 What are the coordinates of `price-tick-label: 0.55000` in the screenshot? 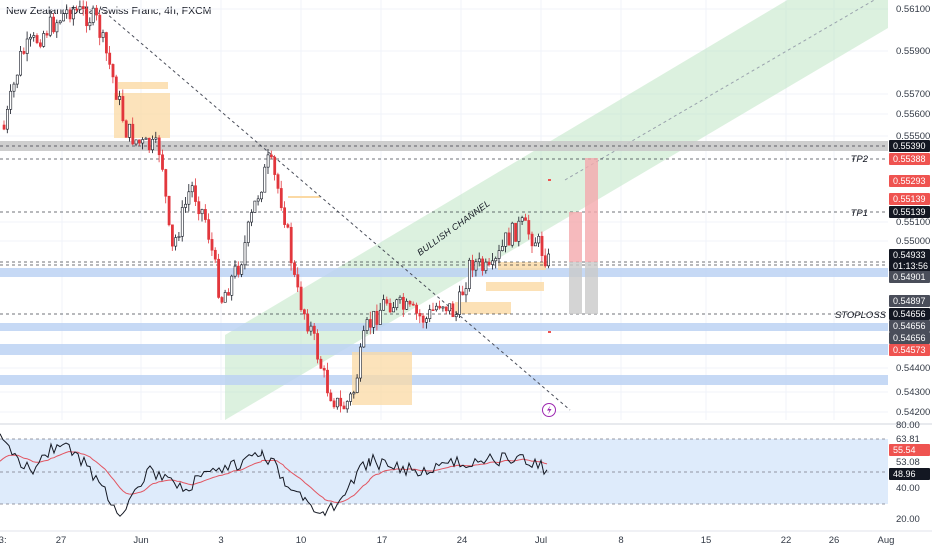 It's located at (913, 241).